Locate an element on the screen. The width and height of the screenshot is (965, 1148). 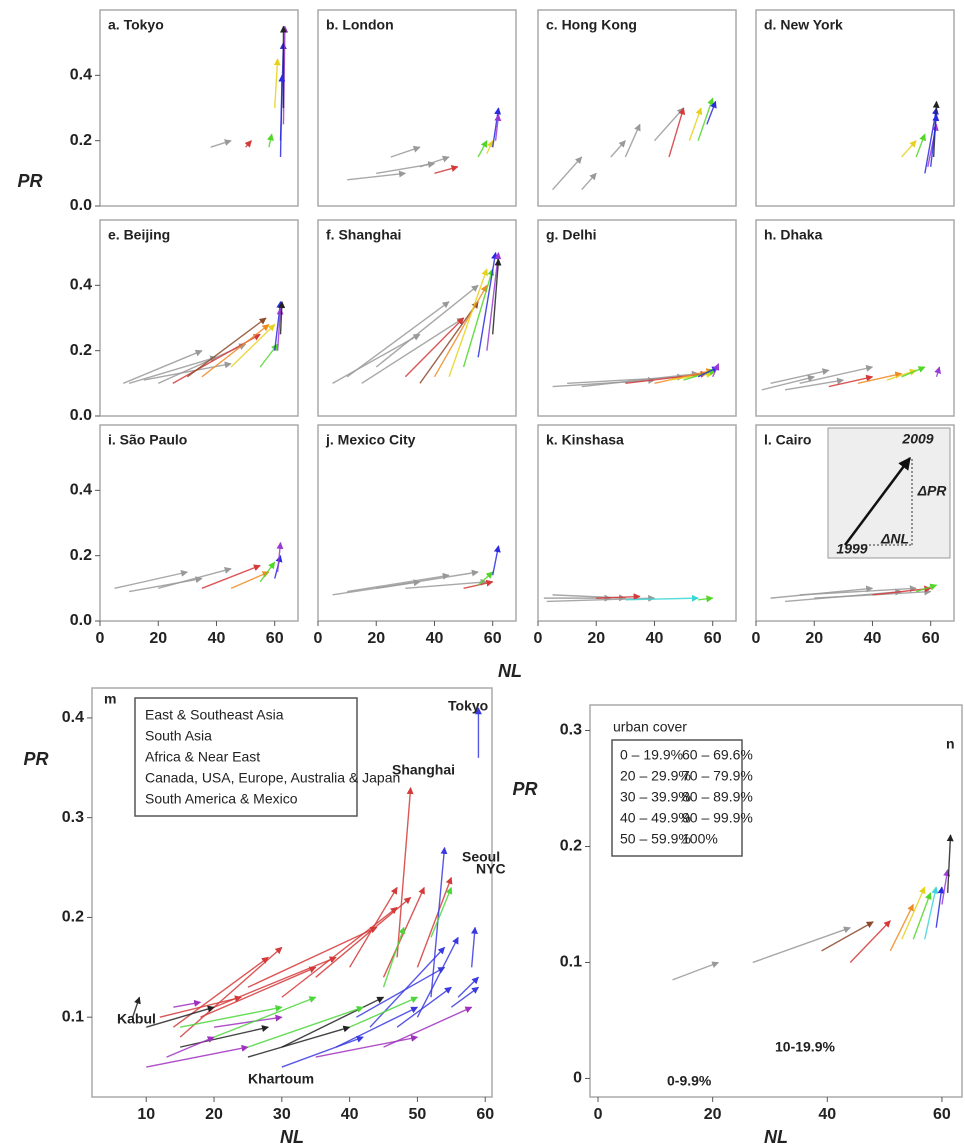
legend-entry: 40 – 49.9% is located at coordinates (655, 818).